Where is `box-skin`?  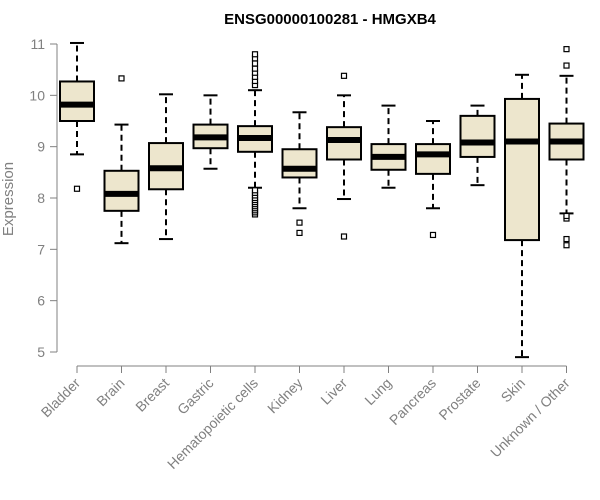 box-skin is located at coordinates (522, 216).